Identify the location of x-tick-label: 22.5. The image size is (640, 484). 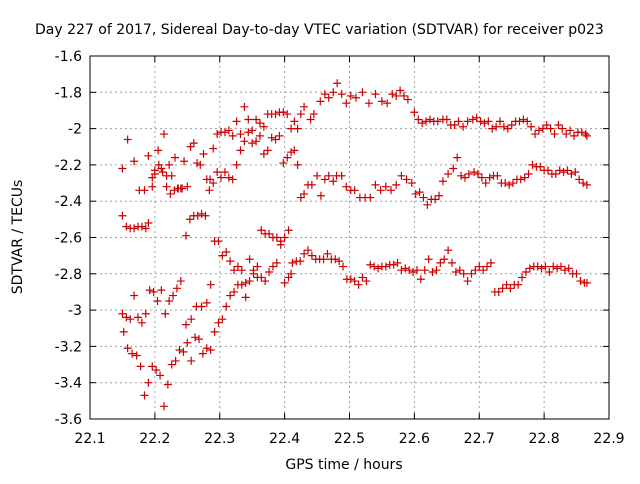
(349, 439).